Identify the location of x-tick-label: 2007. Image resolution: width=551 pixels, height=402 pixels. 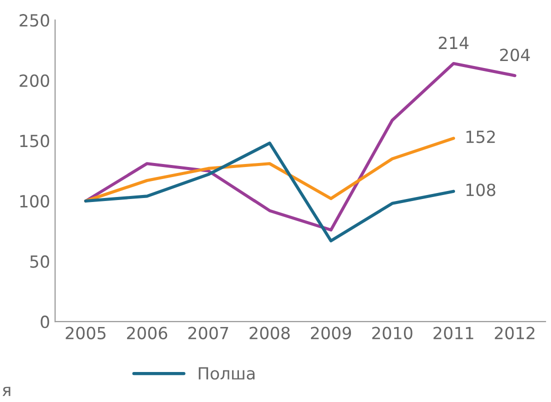
(208, 333).